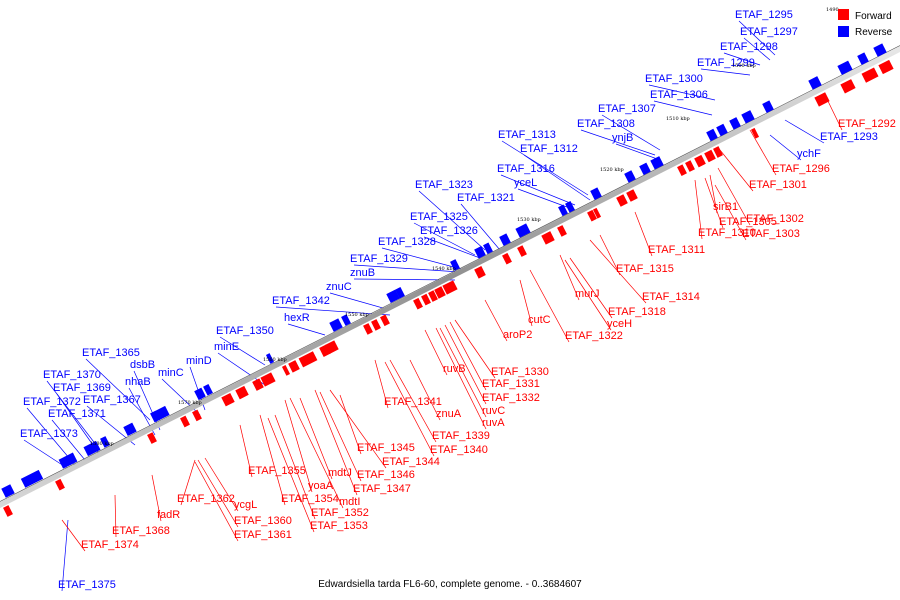  Describe the element at coordinates (511, 398) in the screenshot. I see `forward-gene-label: ETAF_1332` at that location.